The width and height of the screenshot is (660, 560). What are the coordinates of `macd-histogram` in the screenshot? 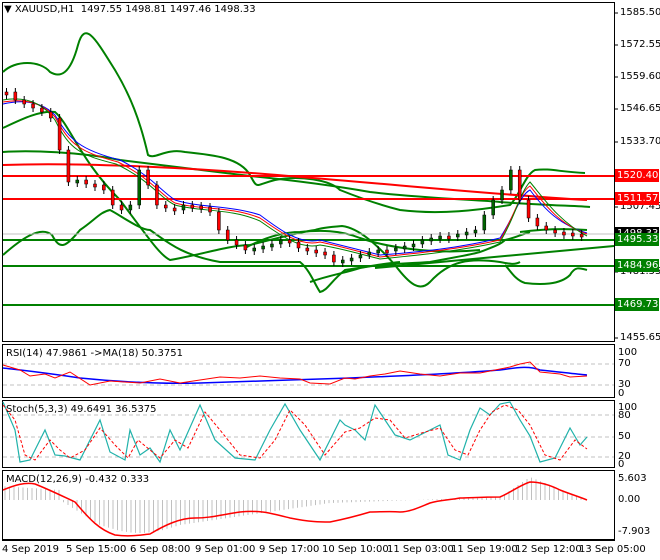 It's located at (295, 505).